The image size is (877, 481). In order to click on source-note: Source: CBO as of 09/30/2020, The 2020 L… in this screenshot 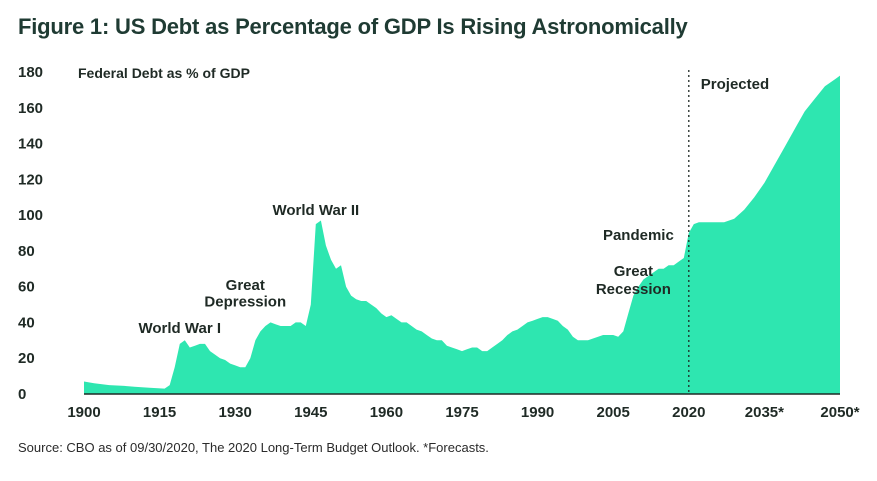, I will do `click(253, 447)`.